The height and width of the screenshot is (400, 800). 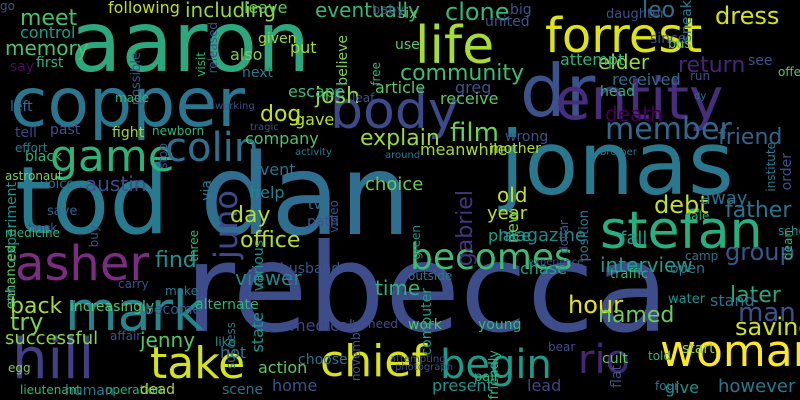 What do you see at coordinates (212, 148) in the screenshot?
I see `word-colin: colin` at bounding box center [212, 148].